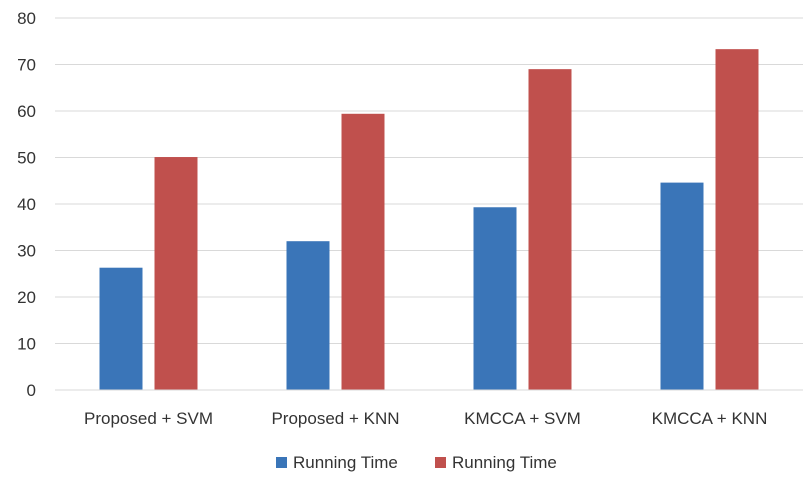 Image resolution: width=803 pixels, height=484 pixels. What do you see at coordinates (26, 344) in the screenshot?
I see `y-tick-label: 10` at bounding box center [26, 344].